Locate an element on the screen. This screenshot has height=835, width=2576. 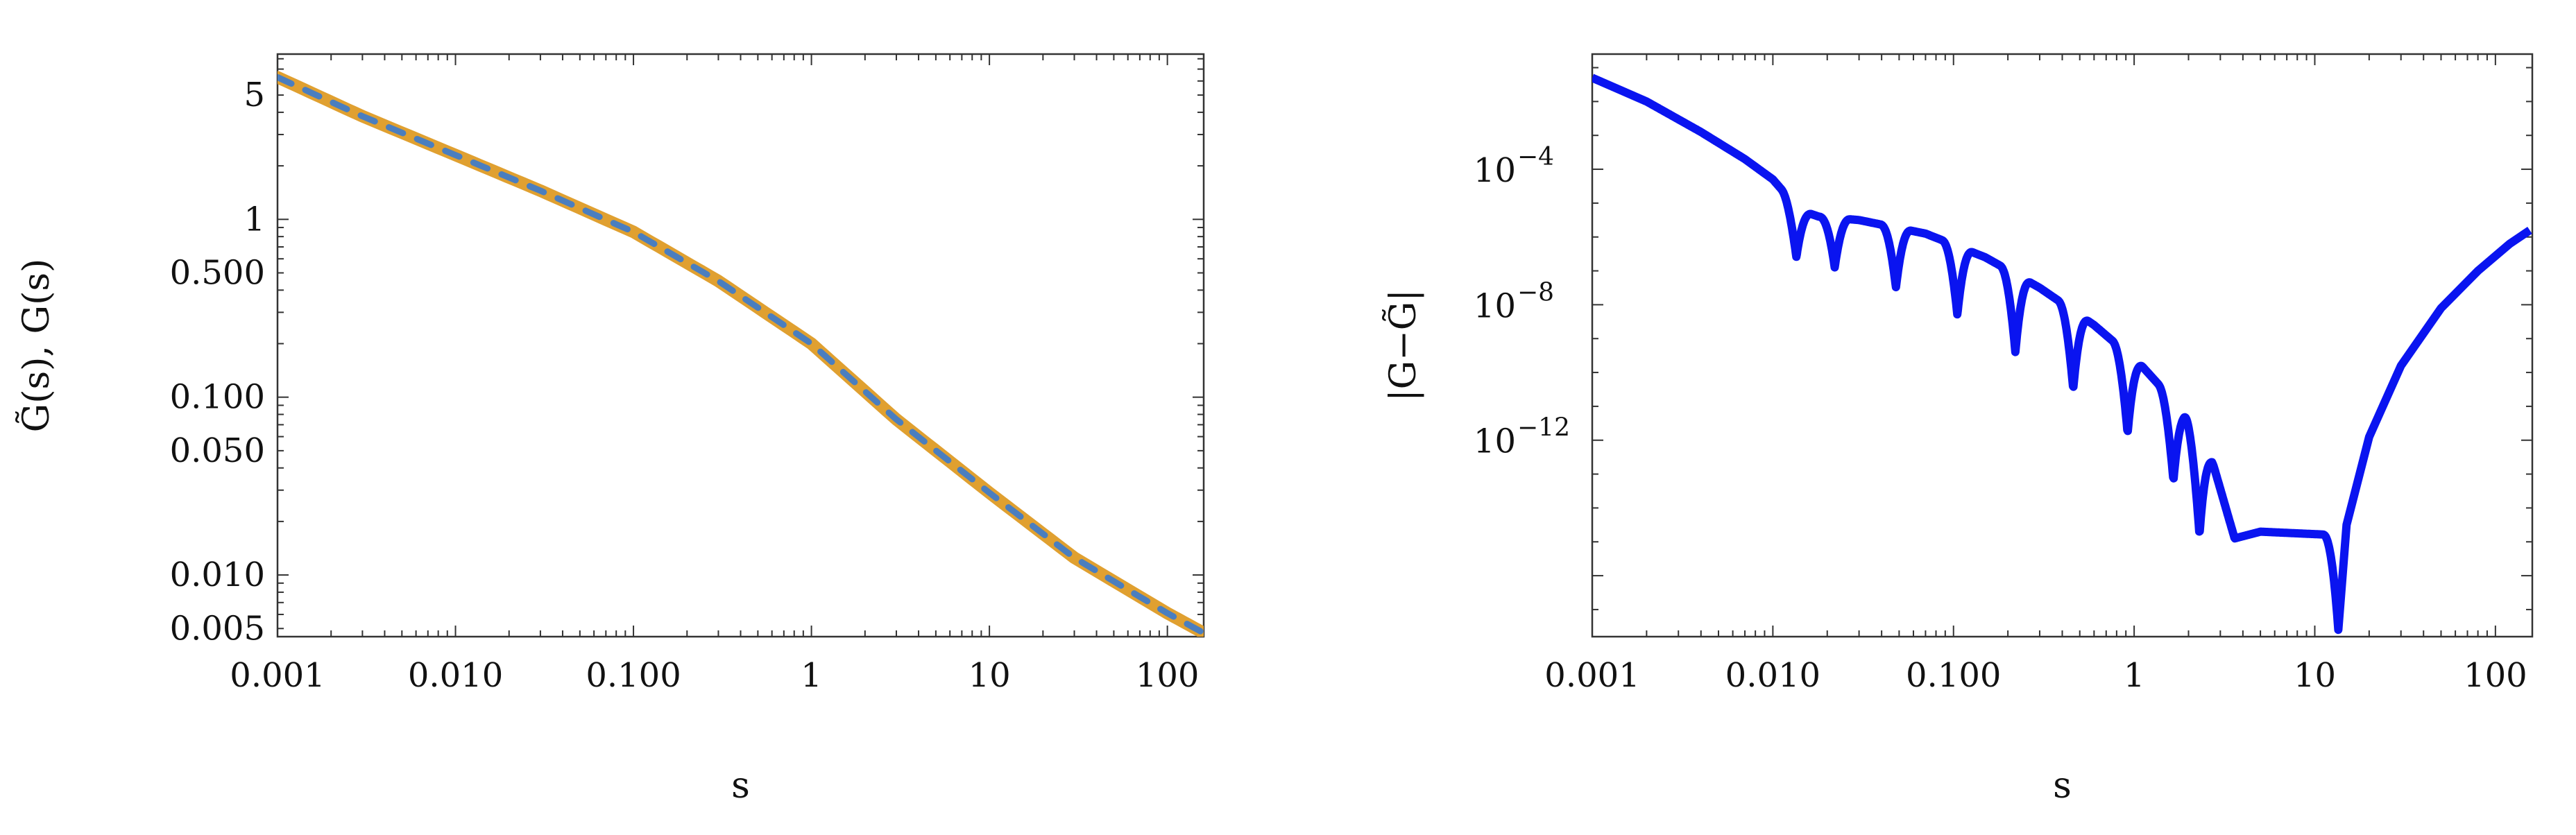
y-tick-label: 0.010 is located at coordinates (217, 575).